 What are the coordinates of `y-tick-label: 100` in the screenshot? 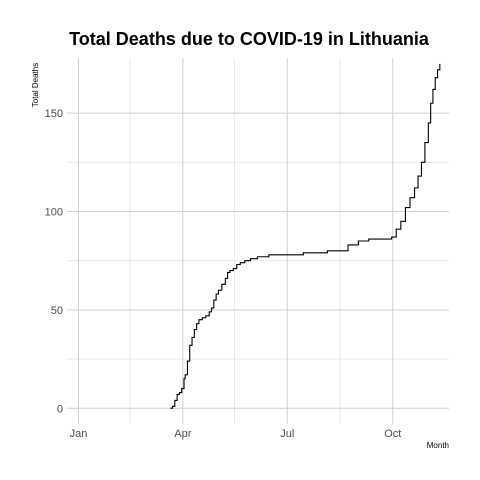 It's located at (54, 212).